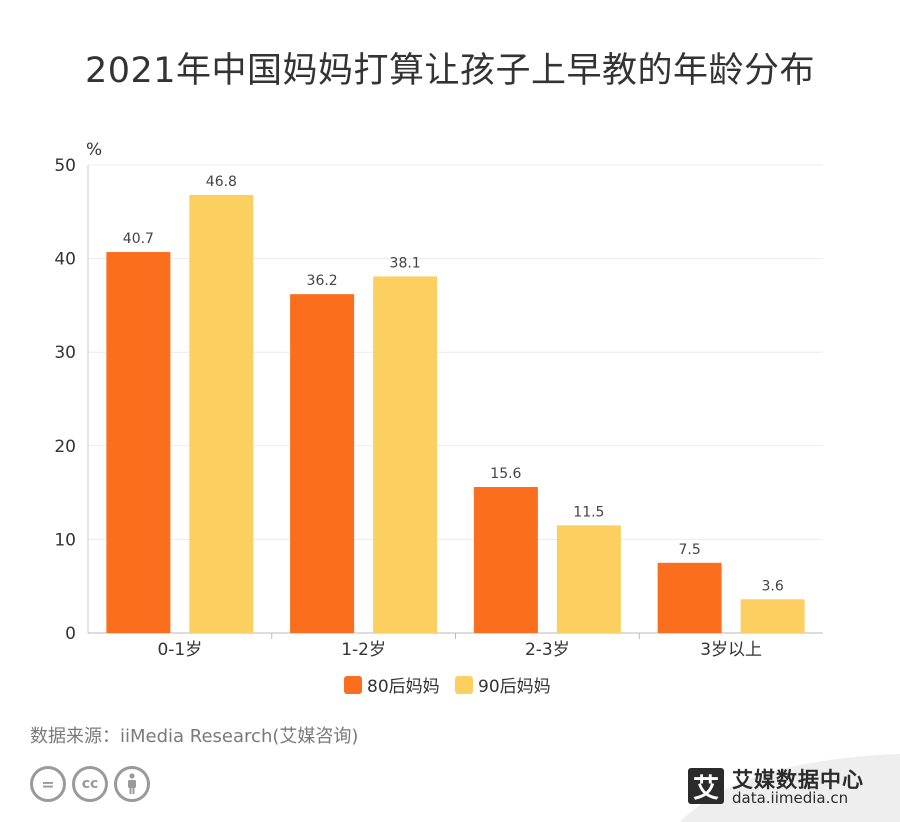 The width and height of the screenshot is (900, 822). What do you see at coordinates (194, 736) in the screenshot?
I see `source-note: 数据来源：iiMedia Research(艾媒咨询)` at bounding box center [194, 736].